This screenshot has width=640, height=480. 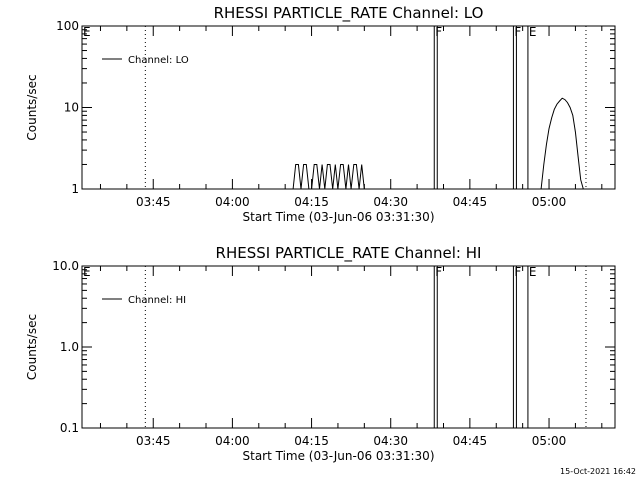 What do you see at coordinates (67, 26) in the screenshot?
I see `y-tick-label: 100` at bounding box center [67, 26].